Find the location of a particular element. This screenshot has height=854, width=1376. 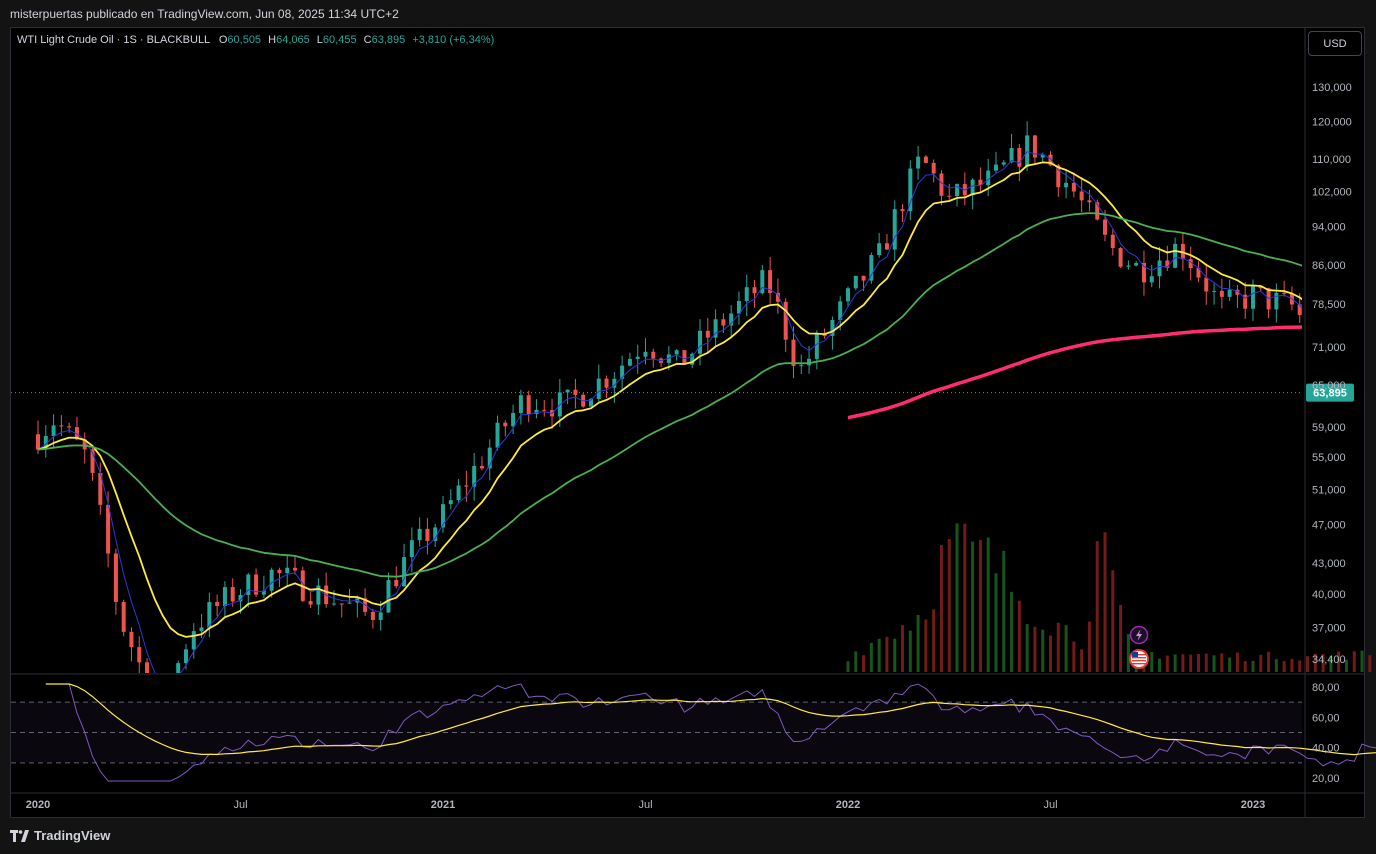

volume-bars is located at coordinates (1109, 597).